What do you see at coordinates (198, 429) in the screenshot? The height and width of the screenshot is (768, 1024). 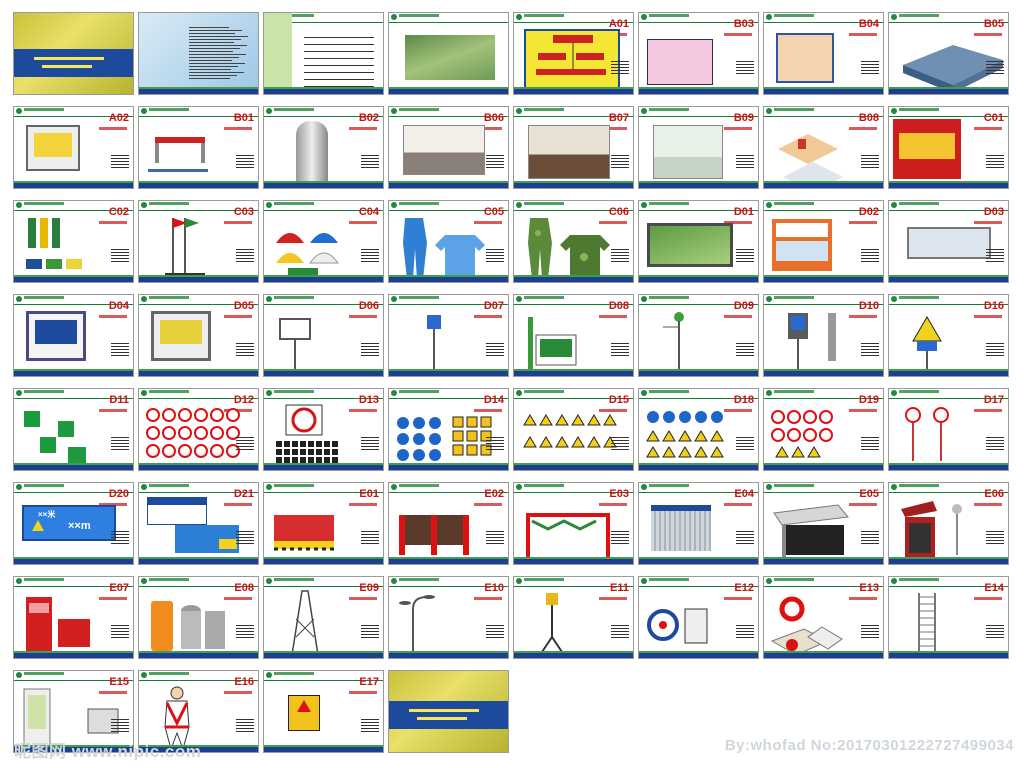 I see `catalog-tile: D12` at bounding box center [198, 429].